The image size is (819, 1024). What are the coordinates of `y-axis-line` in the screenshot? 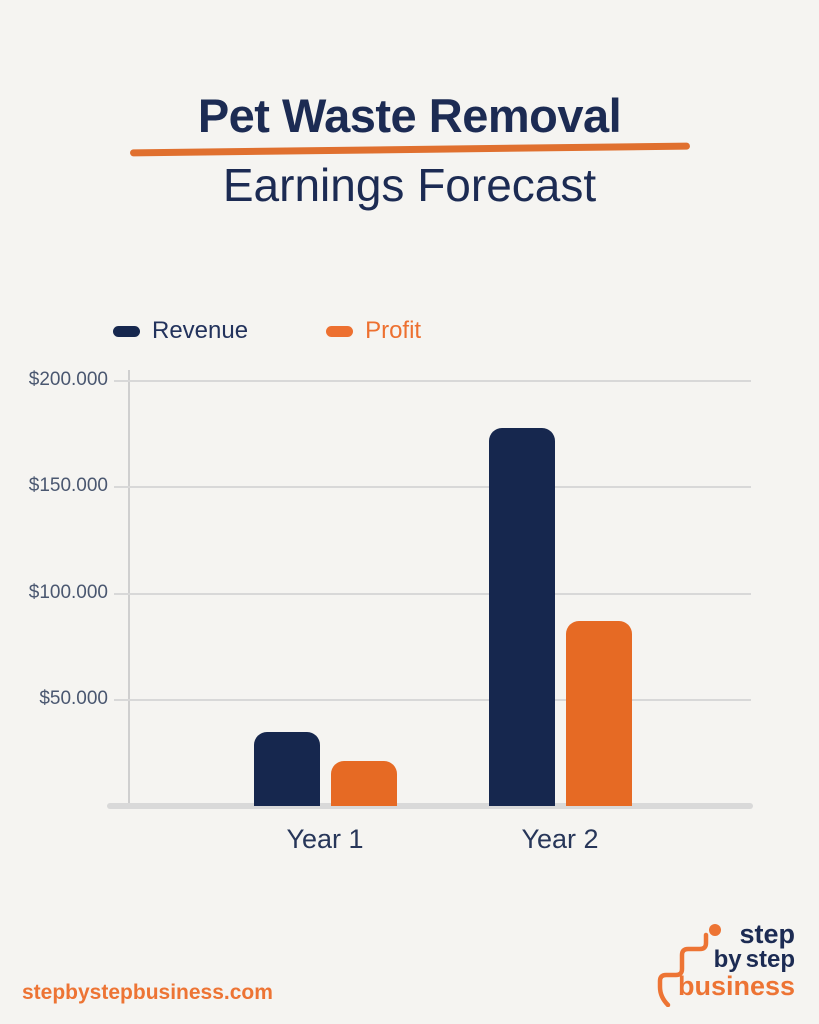 It's located at (129, 588).